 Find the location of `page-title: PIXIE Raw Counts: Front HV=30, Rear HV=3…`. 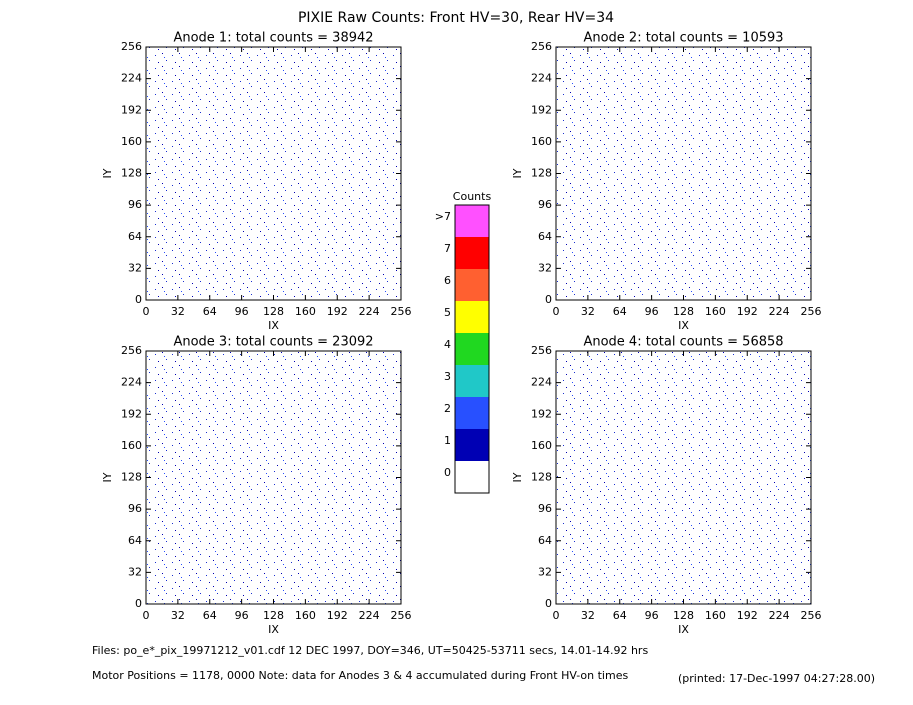

page-title: PIXIE Raw Counts: Front HV=30, Rear HV=3… is located at coordinates (456, 18).